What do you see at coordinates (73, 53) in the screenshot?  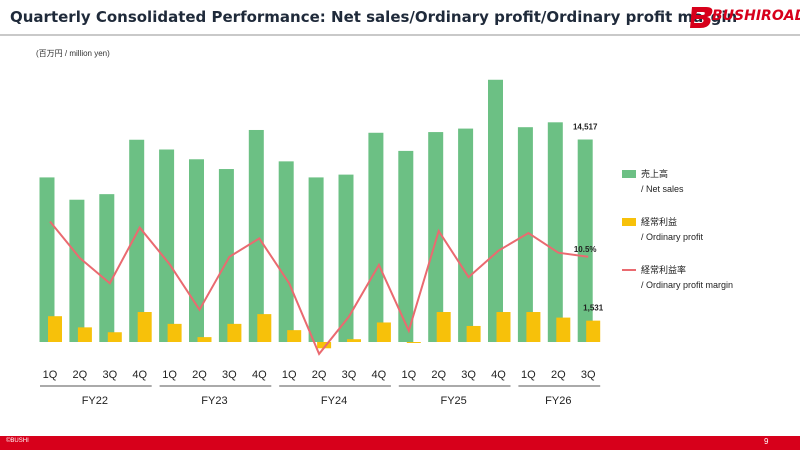 I see `unit-label: (百万円 / million yen)` at bounding box center [73, 53].